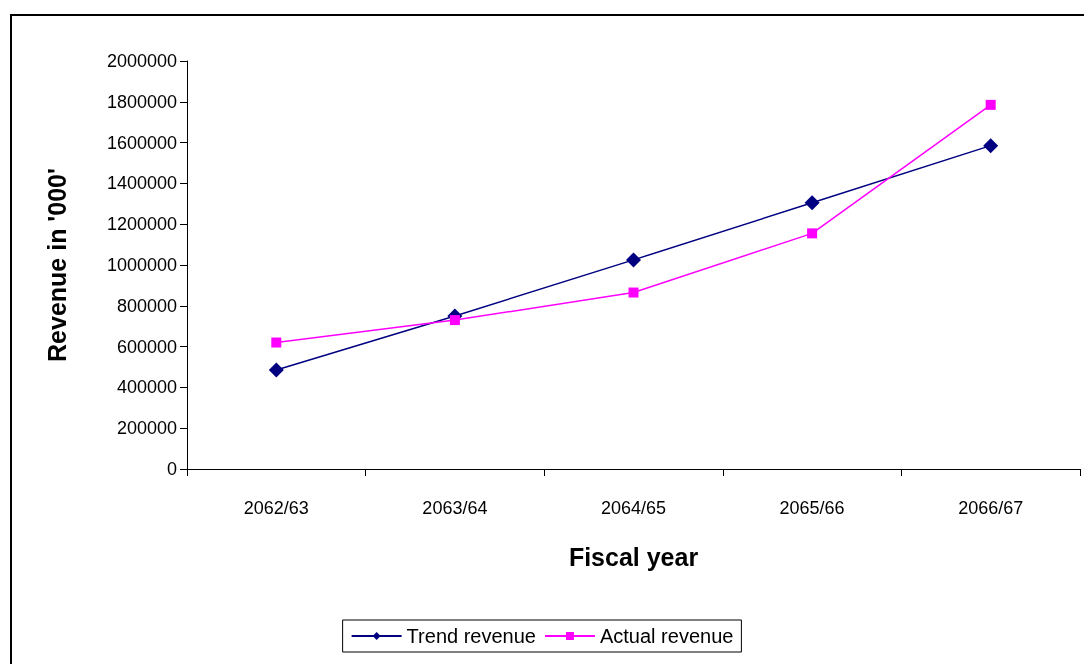  I want to click on y-tick-label: 600000, so click(146, 346).